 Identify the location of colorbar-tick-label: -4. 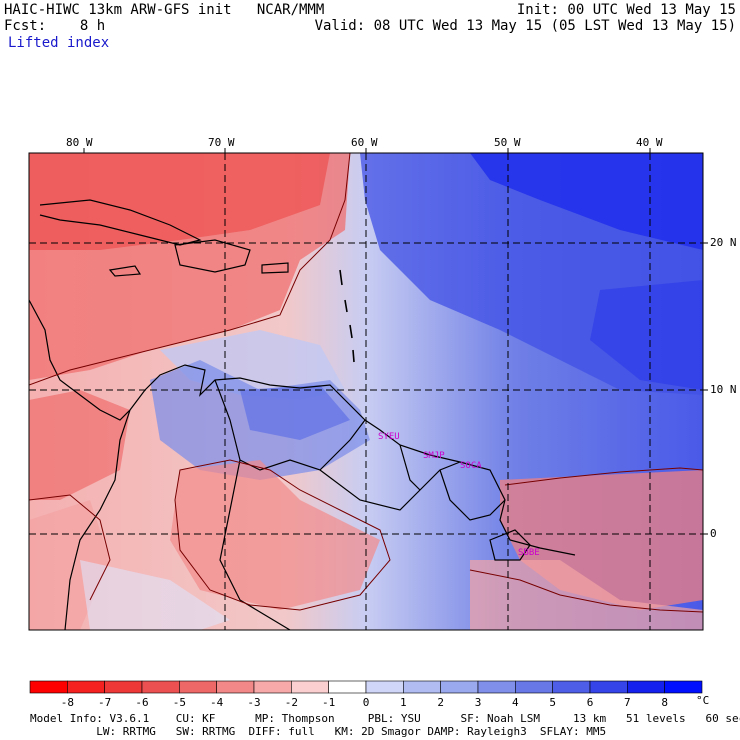
(217, 702).